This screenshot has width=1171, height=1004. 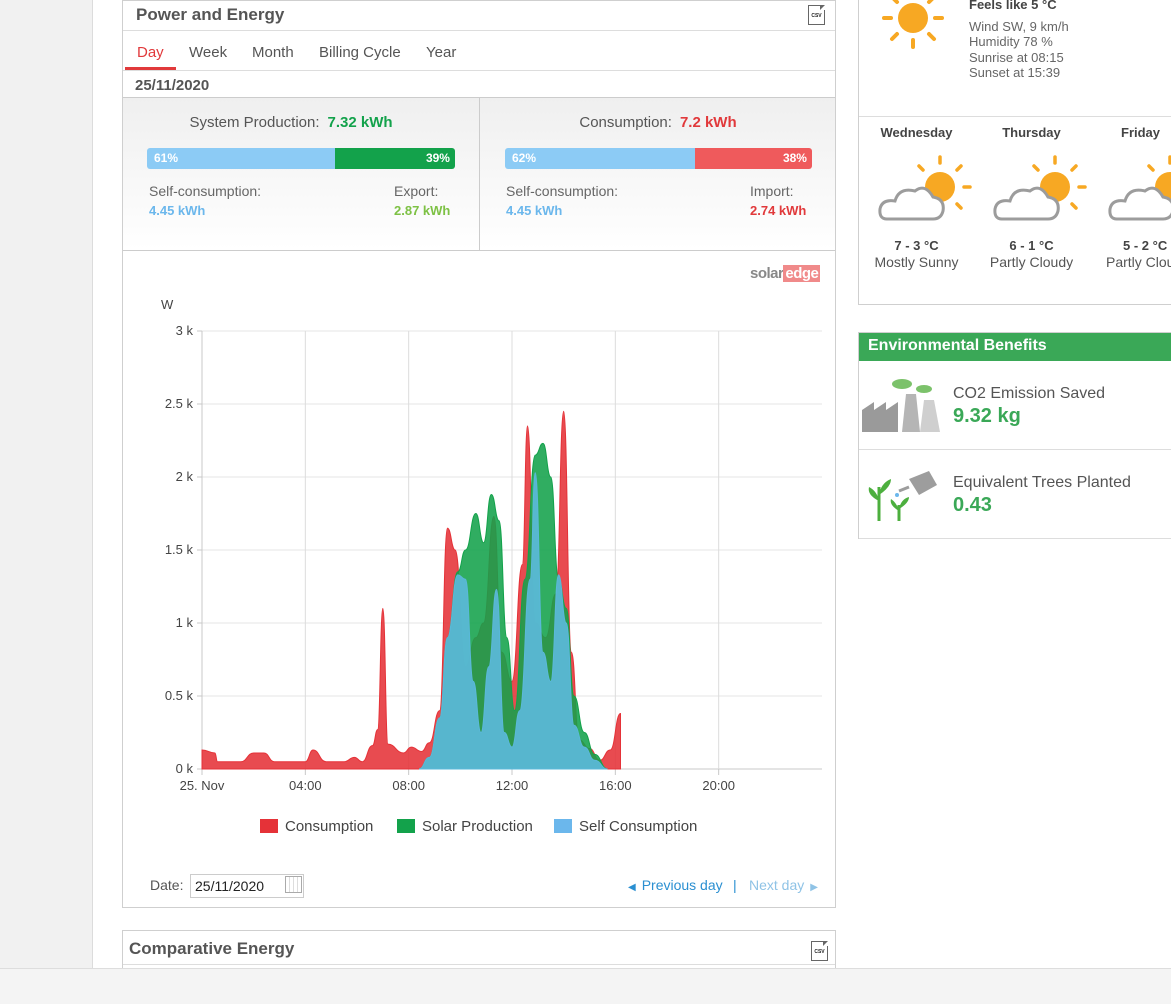 I want to click on consumption-heading: Consumption: 7.2 kWh, so click(x=658, y=122).